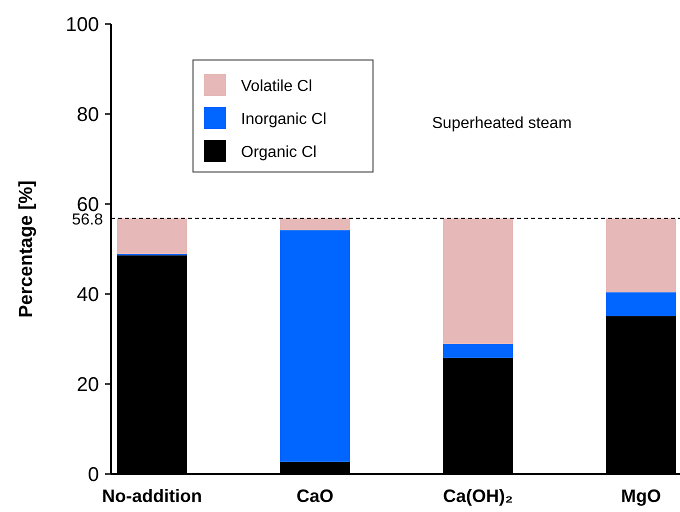  I want to click on x-tick-label: No-addition, so click(152, 496).